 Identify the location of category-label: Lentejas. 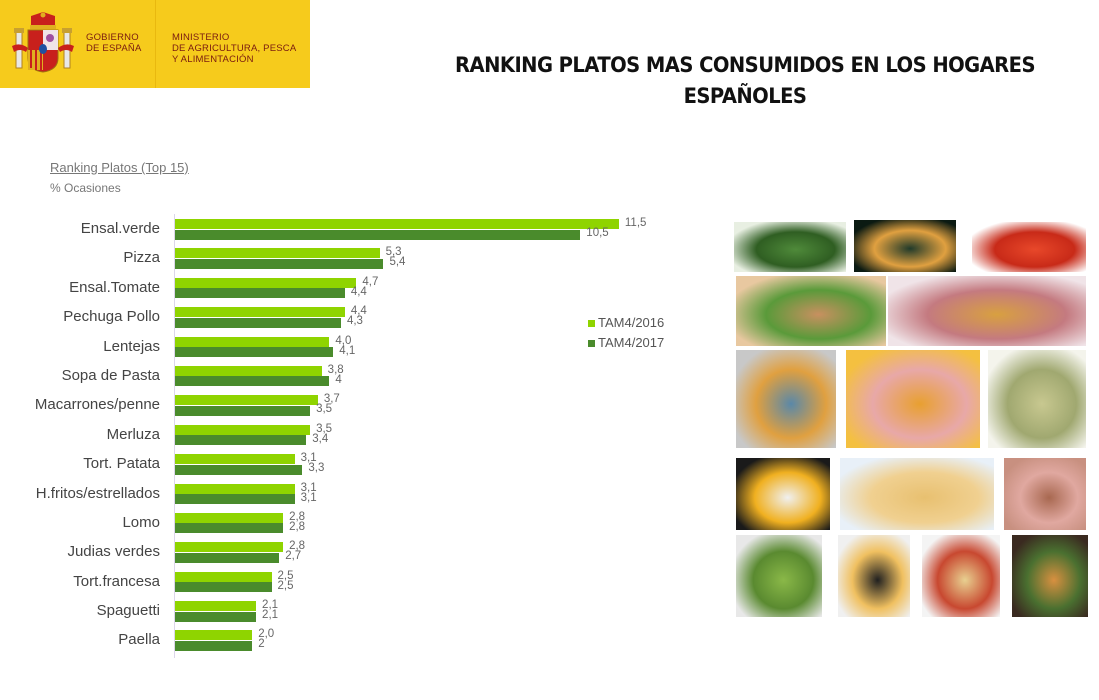
(131, 346).